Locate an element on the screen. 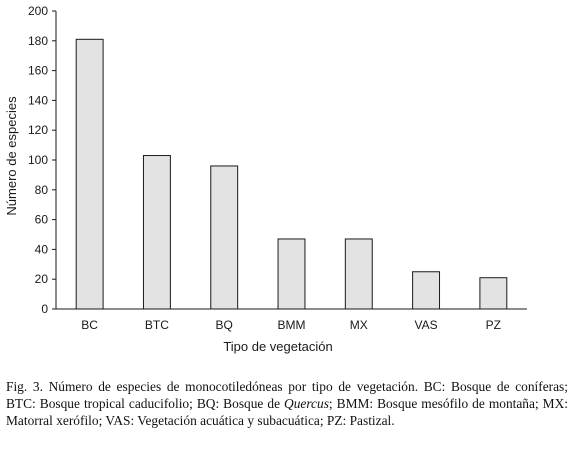 The width and height of the screenshot is (572, 453). bar-bq is located at coordinates (224, 237).